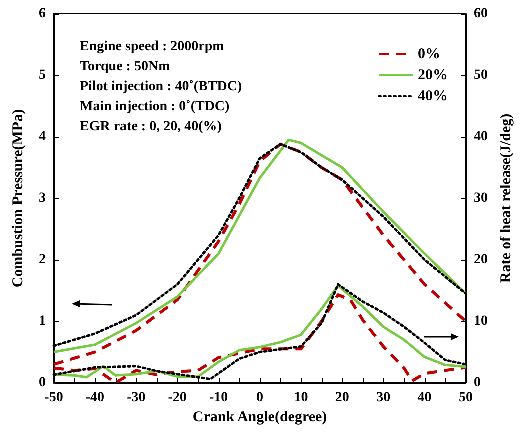 Image resolution: width=528 pixels, height=434 pixels. Describe the element at coordinates (260, 417) in the screenshot. I see `x-axis-title: Crank Angle(degree)` at that location.